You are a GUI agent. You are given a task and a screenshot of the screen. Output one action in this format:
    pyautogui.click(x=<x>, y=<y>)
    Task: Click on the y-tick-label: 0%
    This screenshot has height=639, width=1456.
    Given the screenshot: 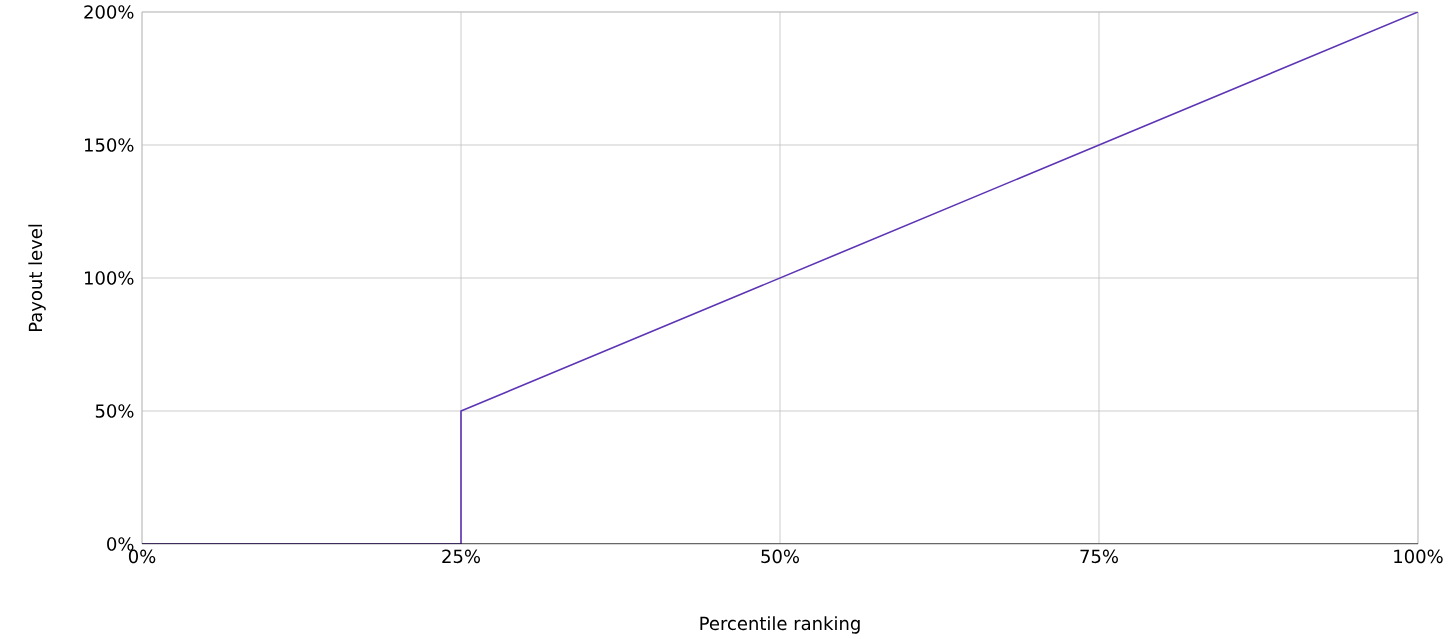 What is the action you would take?
    pyautogui.click(x=120, y=544)
    